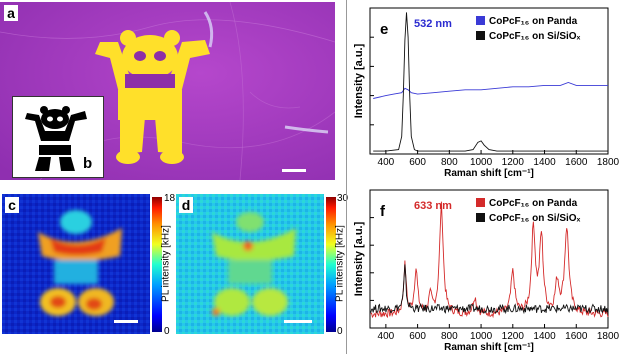 Image resolution: width=619 pixels, height=354 pixels. Describe the element at coordinates (383, 211) in the screenshot. I see `panel-label-f: f` at that location.